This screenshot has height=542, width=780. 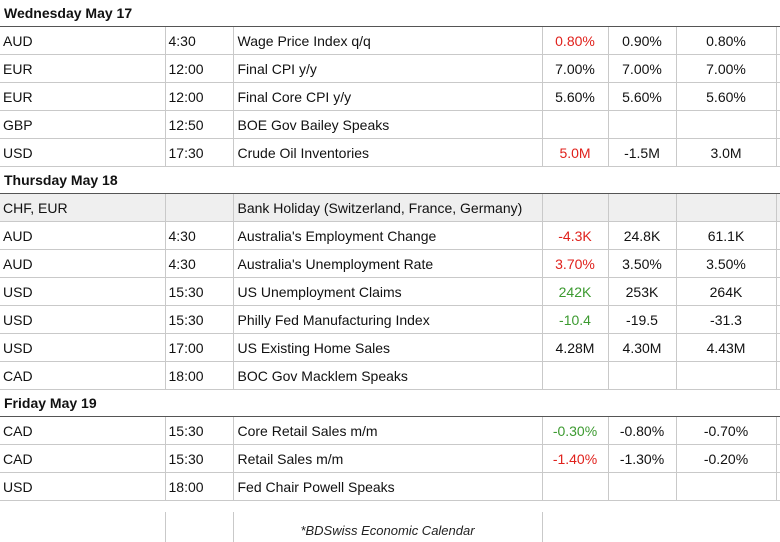 I want to click on day-header-row: Wednesday May 17, so click(x=390, y=13).